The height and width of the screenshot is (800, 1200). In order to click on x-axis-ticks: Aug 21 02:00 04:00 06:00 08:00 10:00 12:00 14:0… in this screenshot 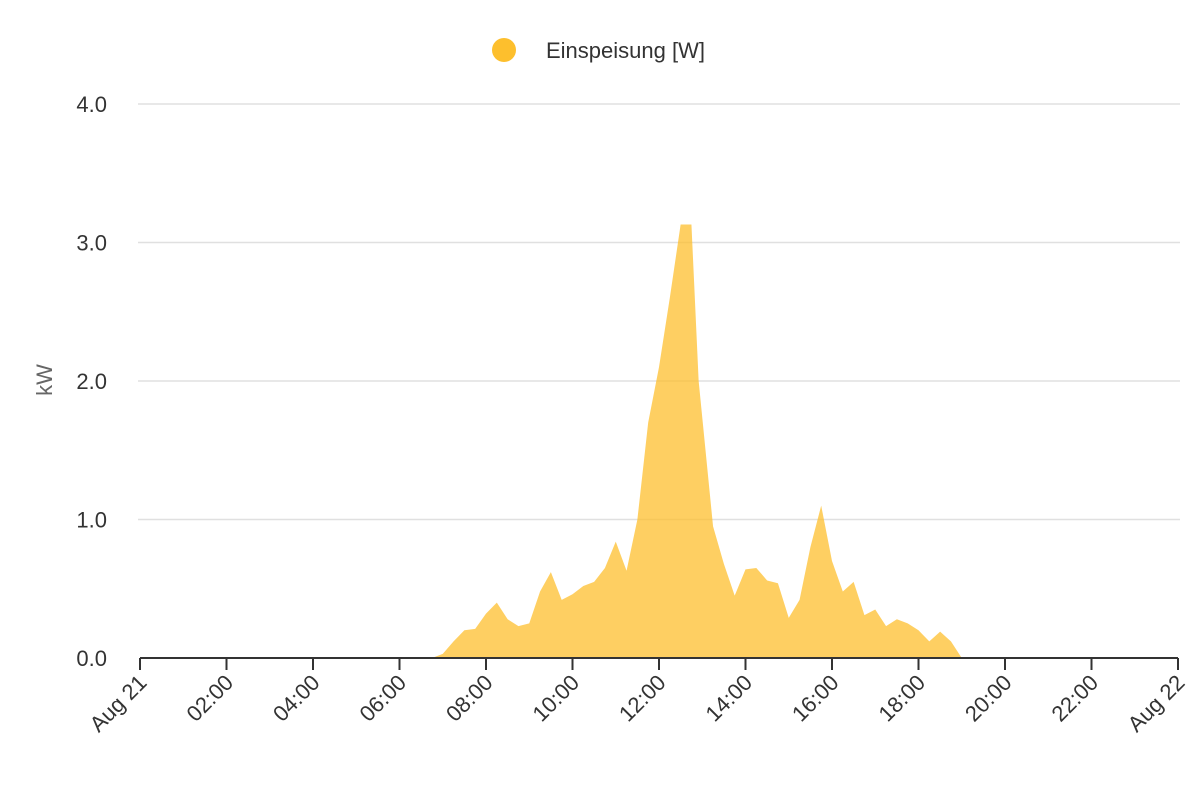, I will do `click(637, 697)`.